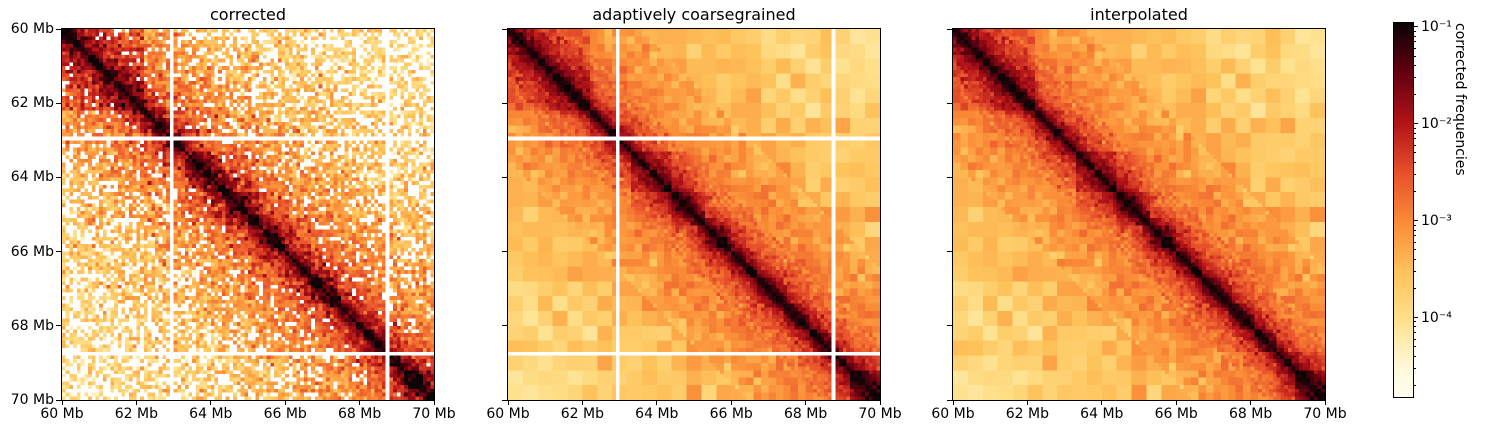  What do you see at coordinates (32, 325) in the screenshot?
I see `y-tick-label: 68 Mb` at bounding box center [32, 325].